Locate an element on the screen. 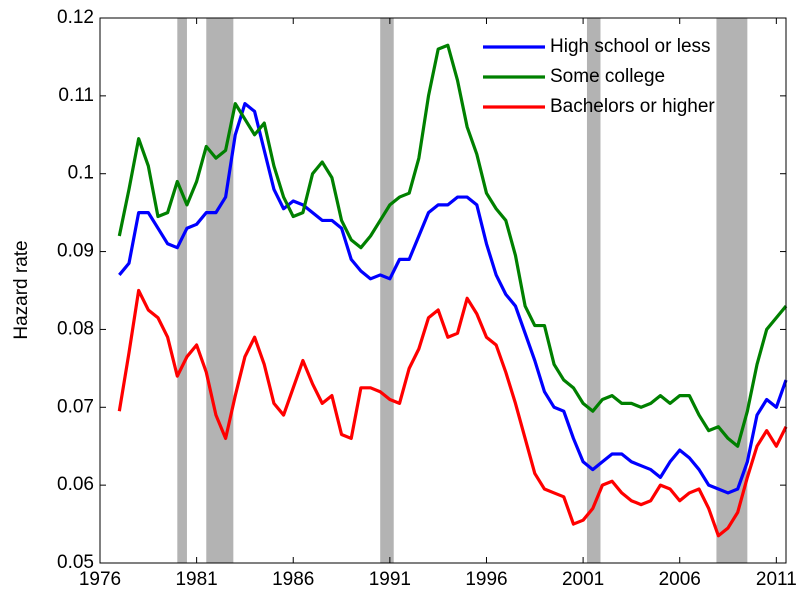 The image size is (802, 596). x-tick-label: 1981 is located at coordinates (196, 579).